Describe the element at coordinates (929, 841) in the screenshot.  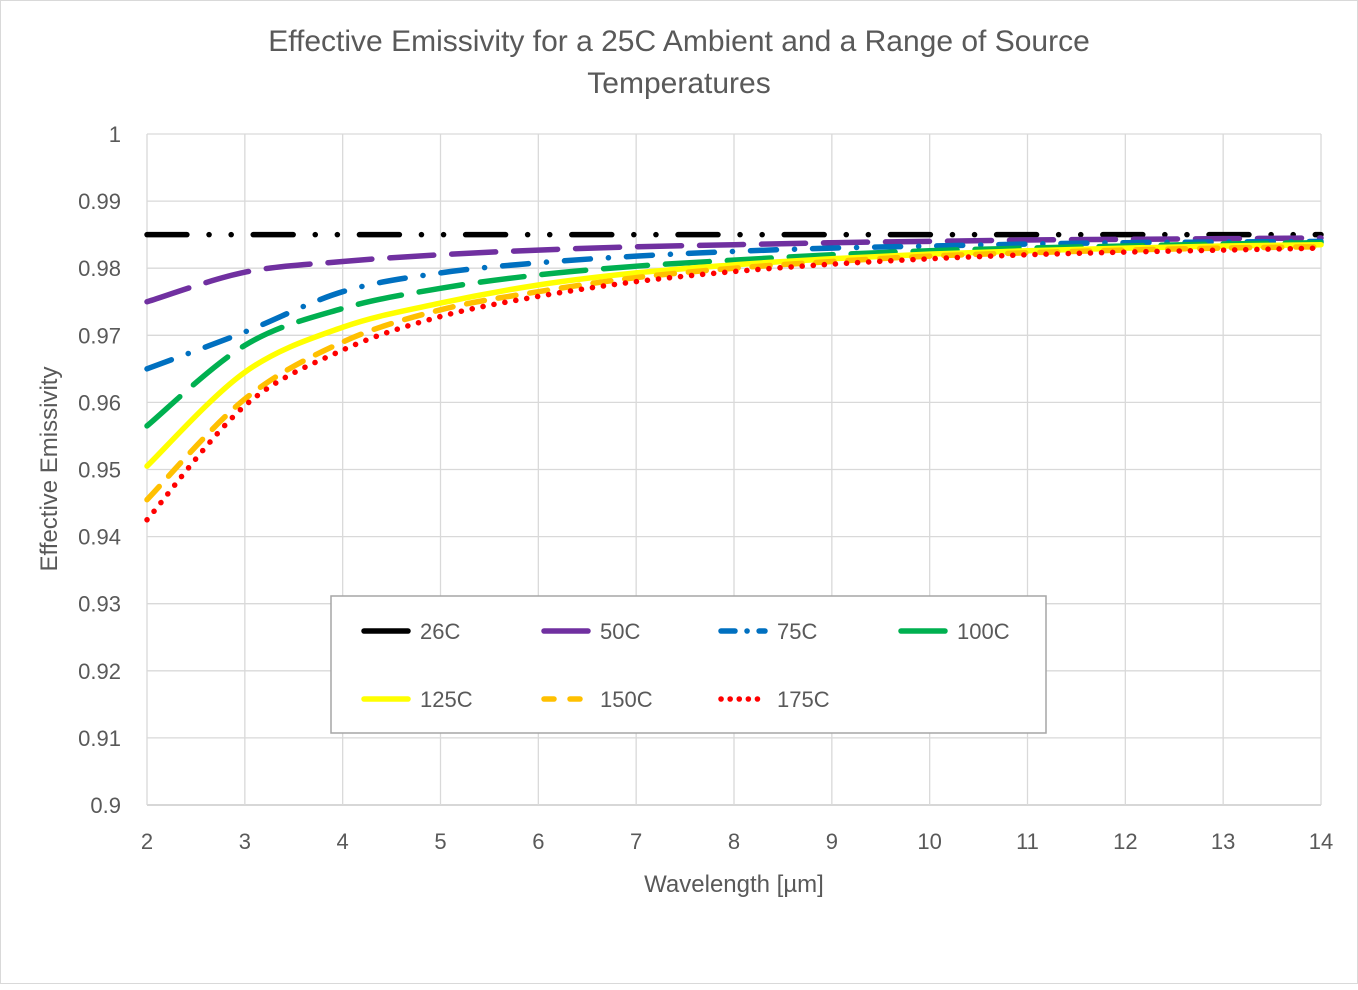
I see `x-tick-label: 10` at that location.